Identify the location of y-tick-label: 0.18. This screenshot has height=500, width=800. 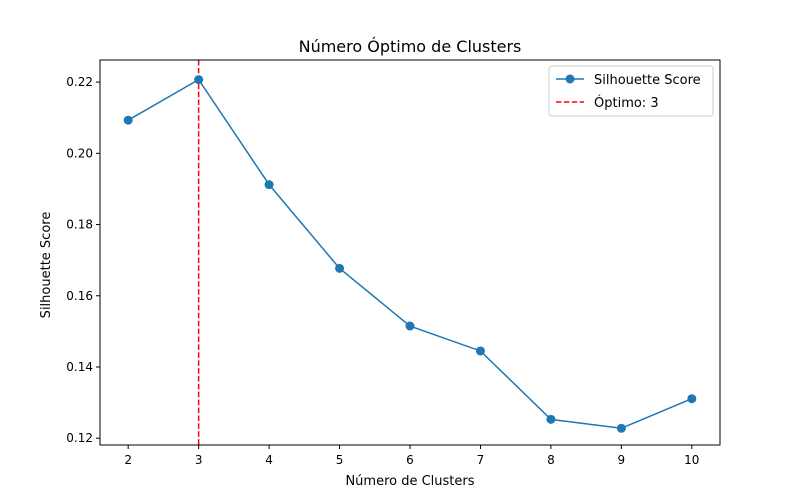
(79, 225).